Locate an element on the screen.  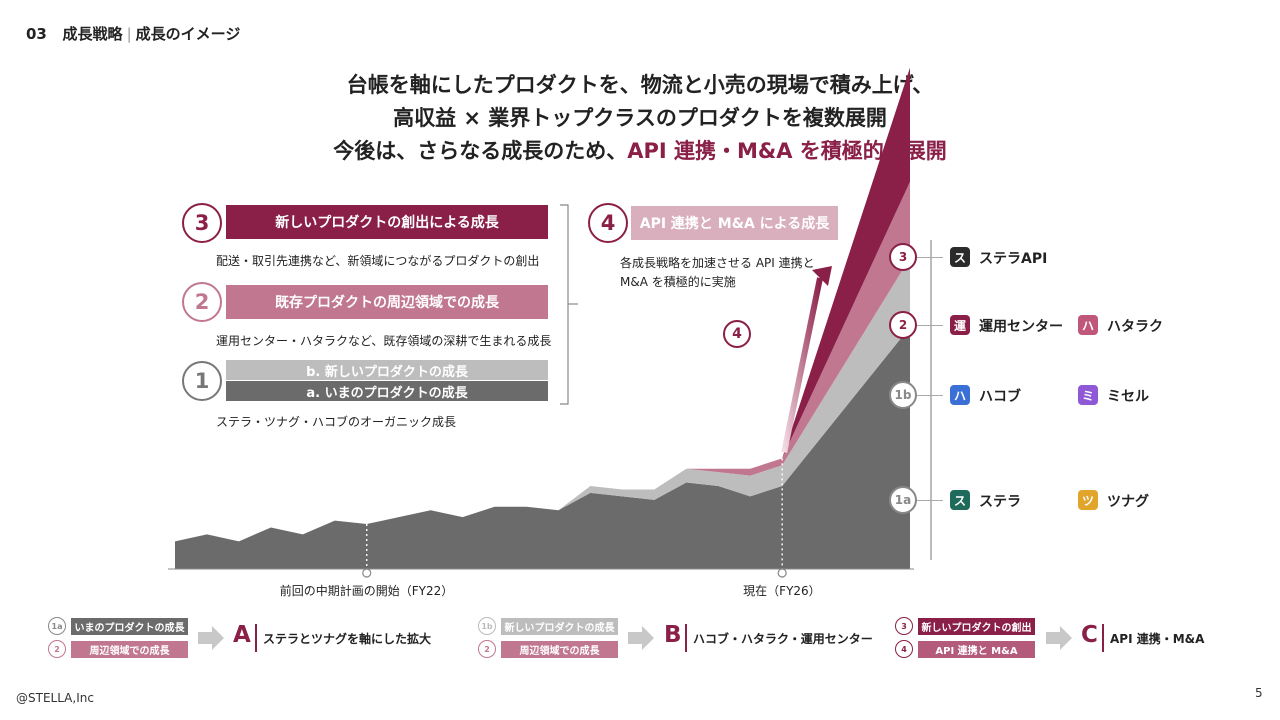
strategy-2-marker: 2 is located at coordinates (202, 302).